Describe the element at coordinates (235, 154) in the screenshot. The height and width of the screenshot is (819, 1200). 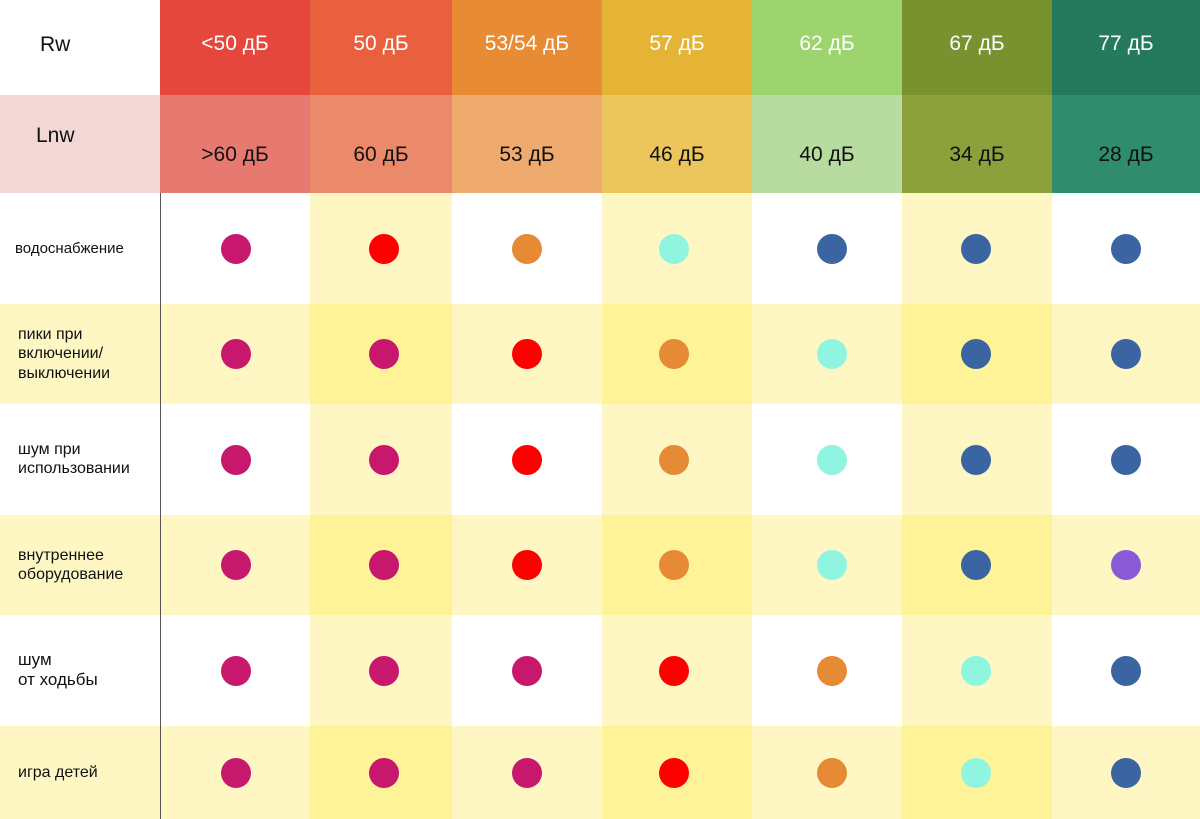
I see `lnw-value: >60 дБ` at that location.